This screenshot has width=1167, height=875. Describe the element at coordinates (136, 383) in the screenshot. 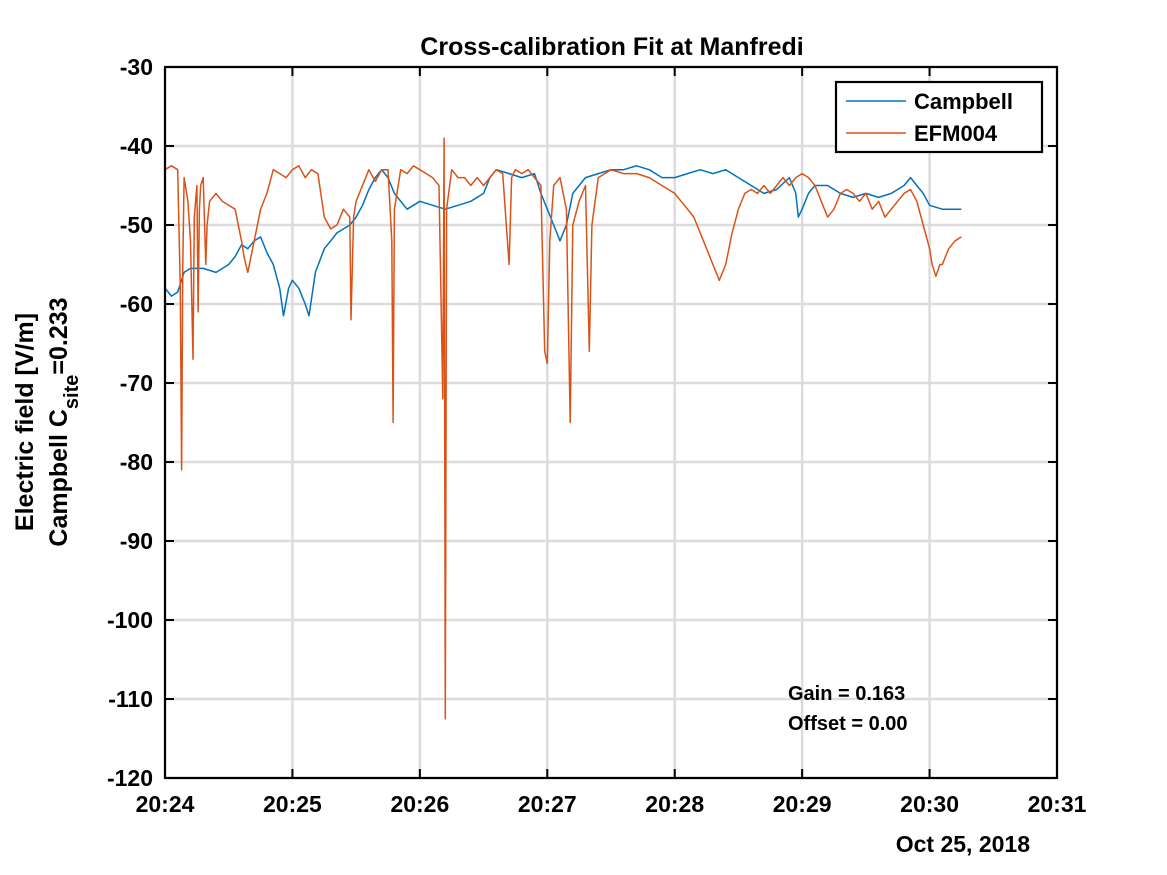

I see `y-tick-label: -70` at that location.